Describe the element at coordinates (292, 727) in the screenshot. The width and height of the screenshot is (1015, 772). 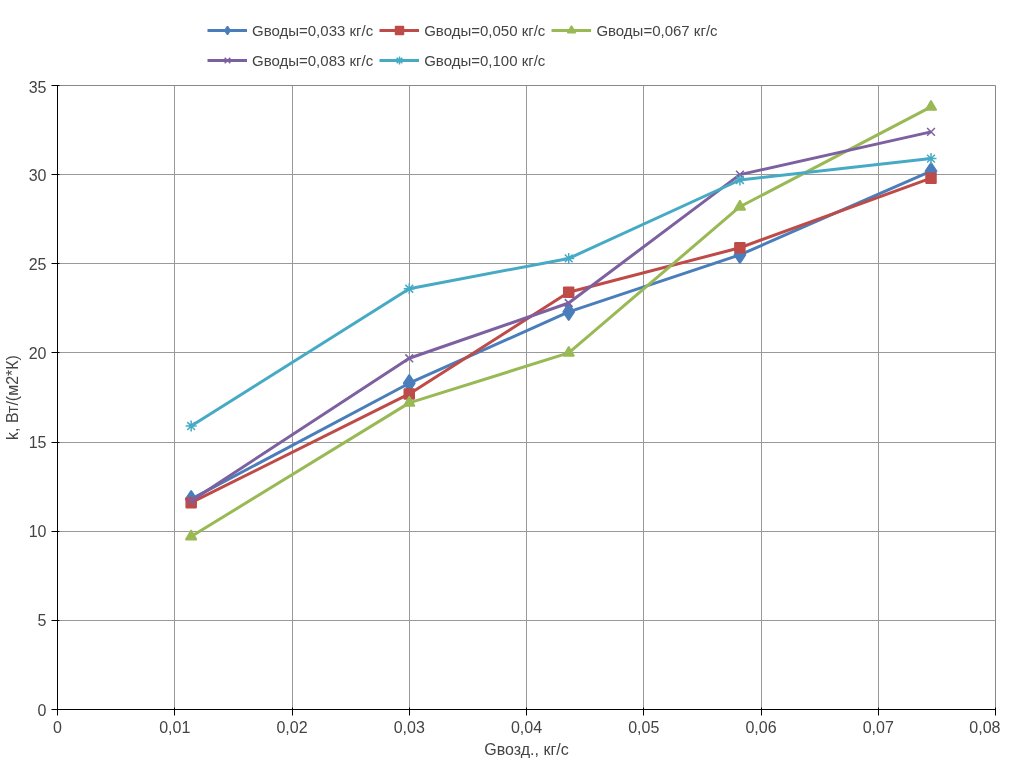
I see `x-tick-label: 0,02` at that location.